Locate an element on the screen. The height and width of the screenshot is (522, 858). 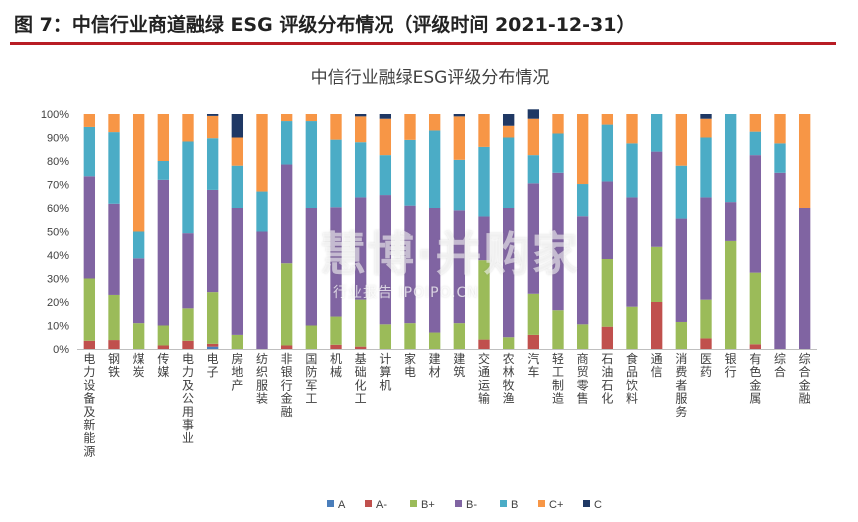
legend: A A- B+ B- B C+ C is located at coordinates (464, 505).